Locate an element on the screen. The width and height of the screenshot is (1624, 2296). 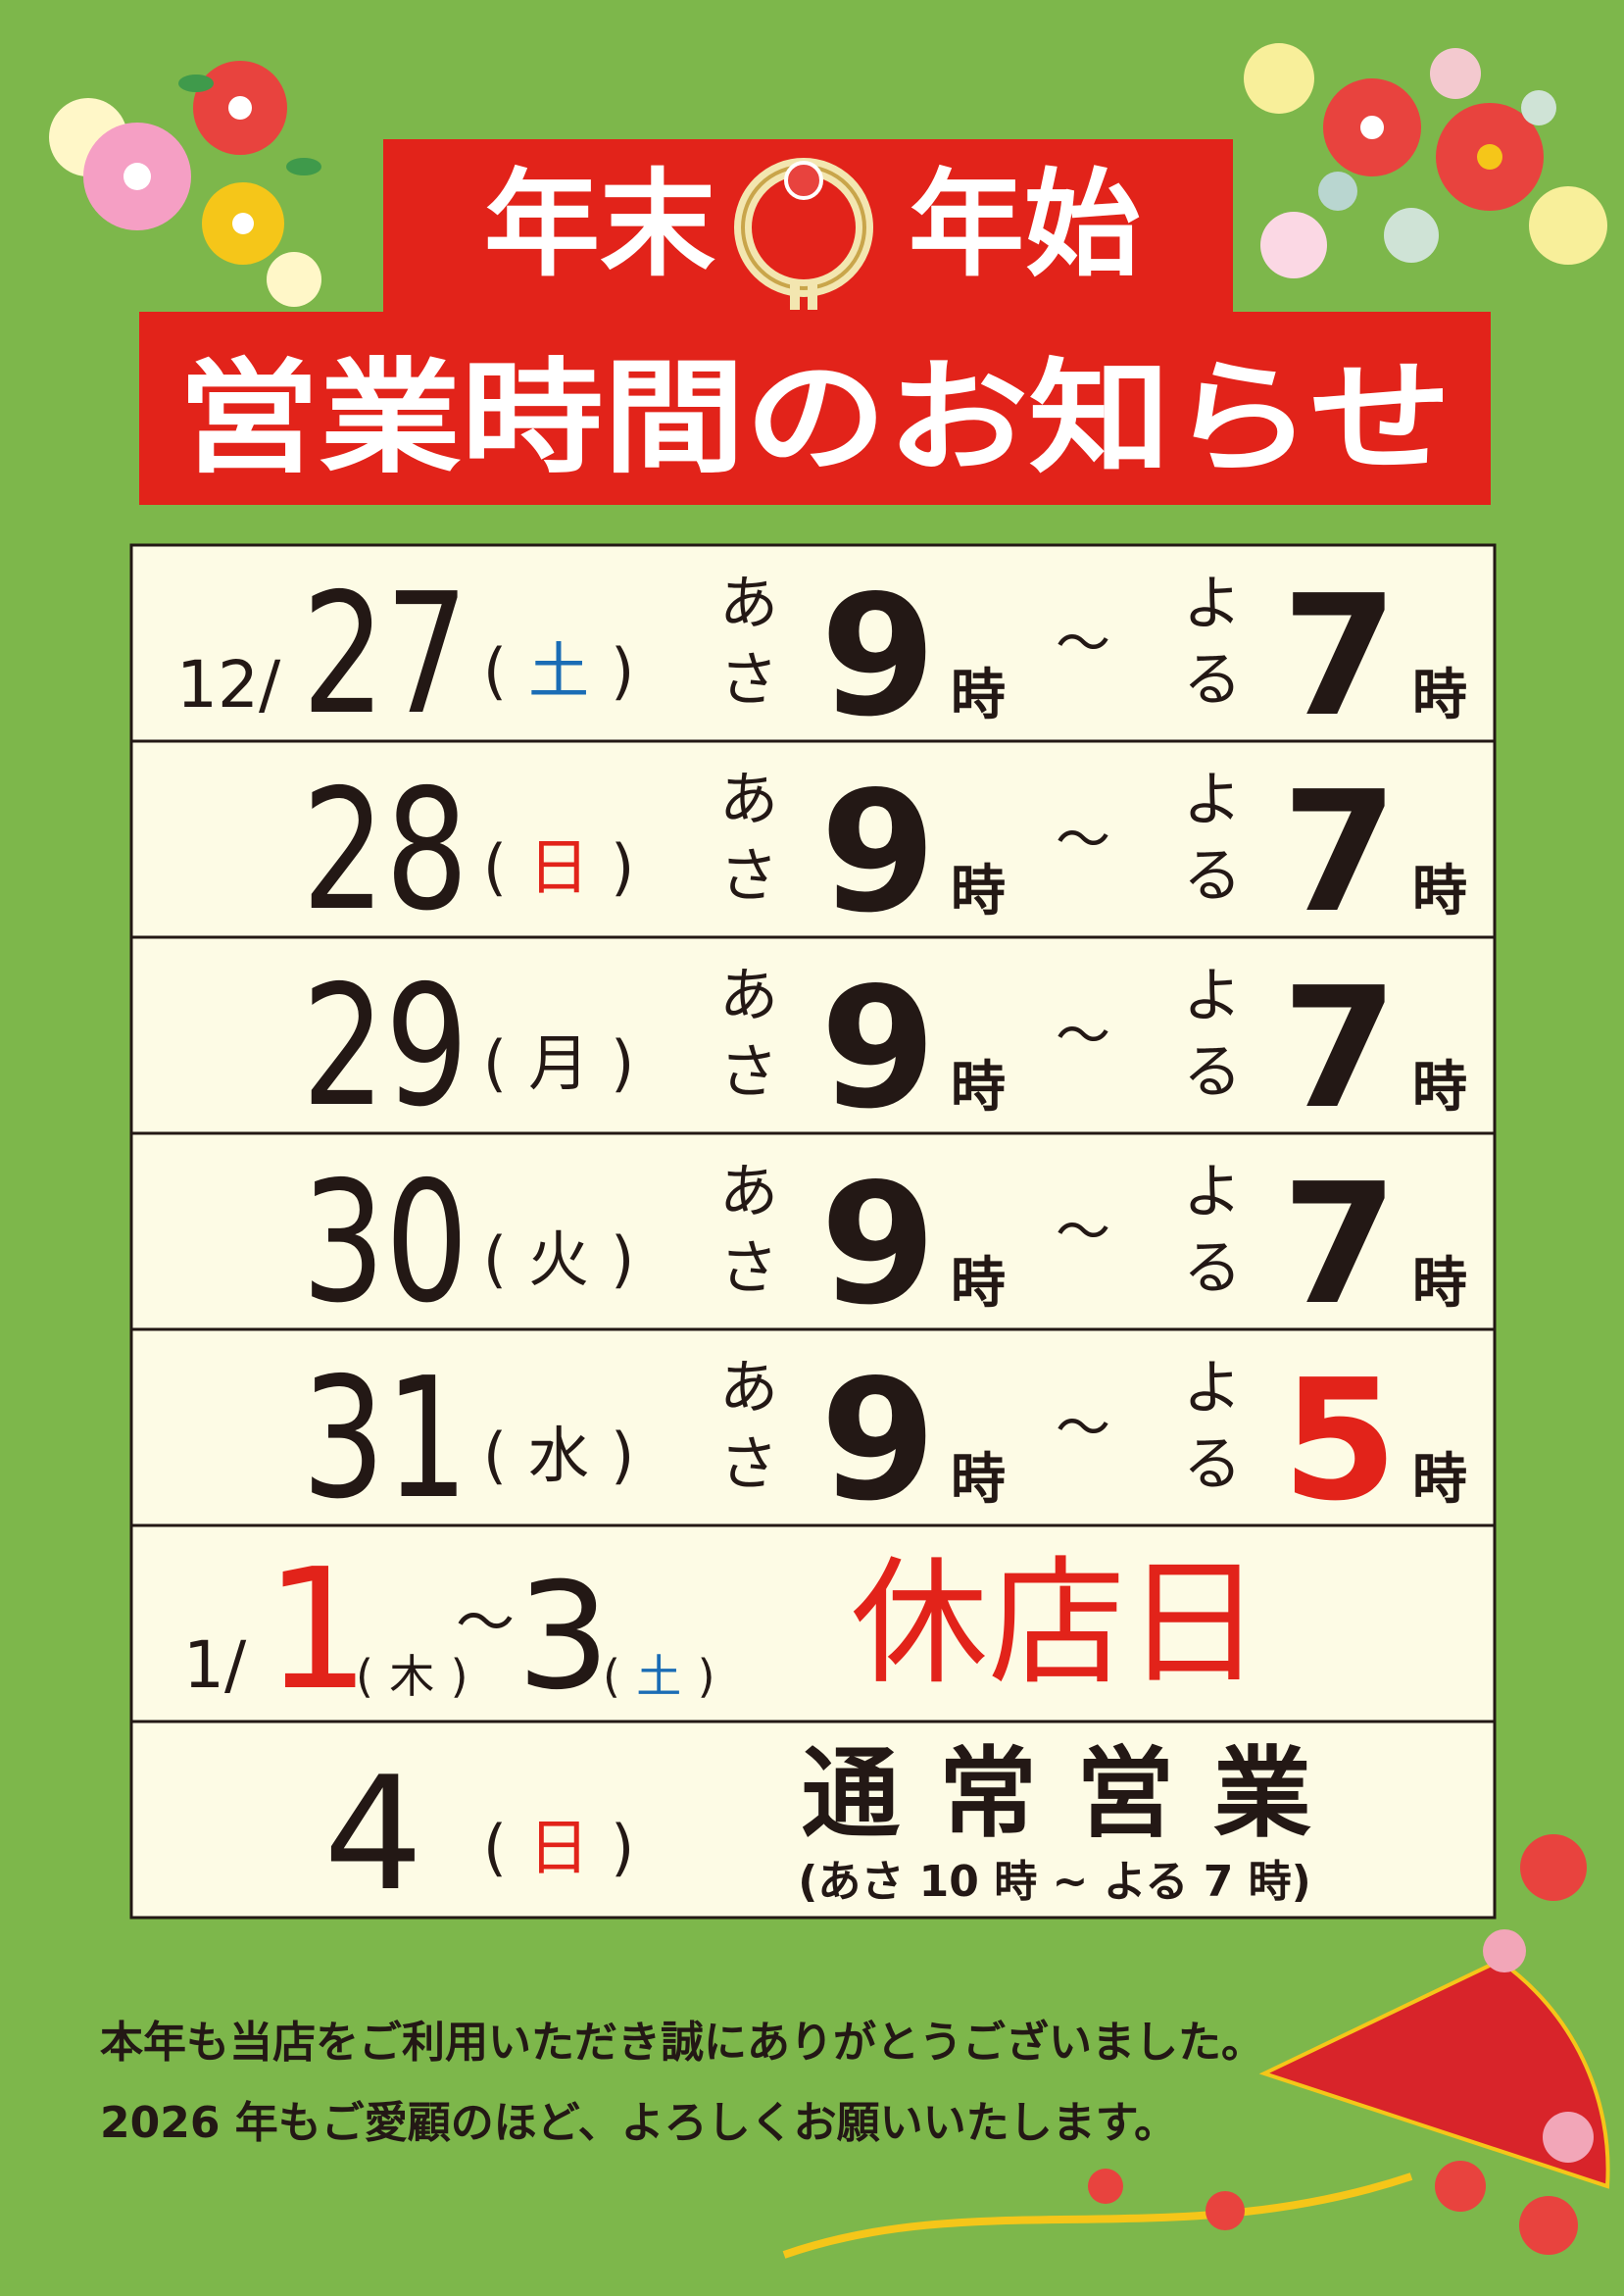
weekday: 火 is located at coordinates (558, 1259).